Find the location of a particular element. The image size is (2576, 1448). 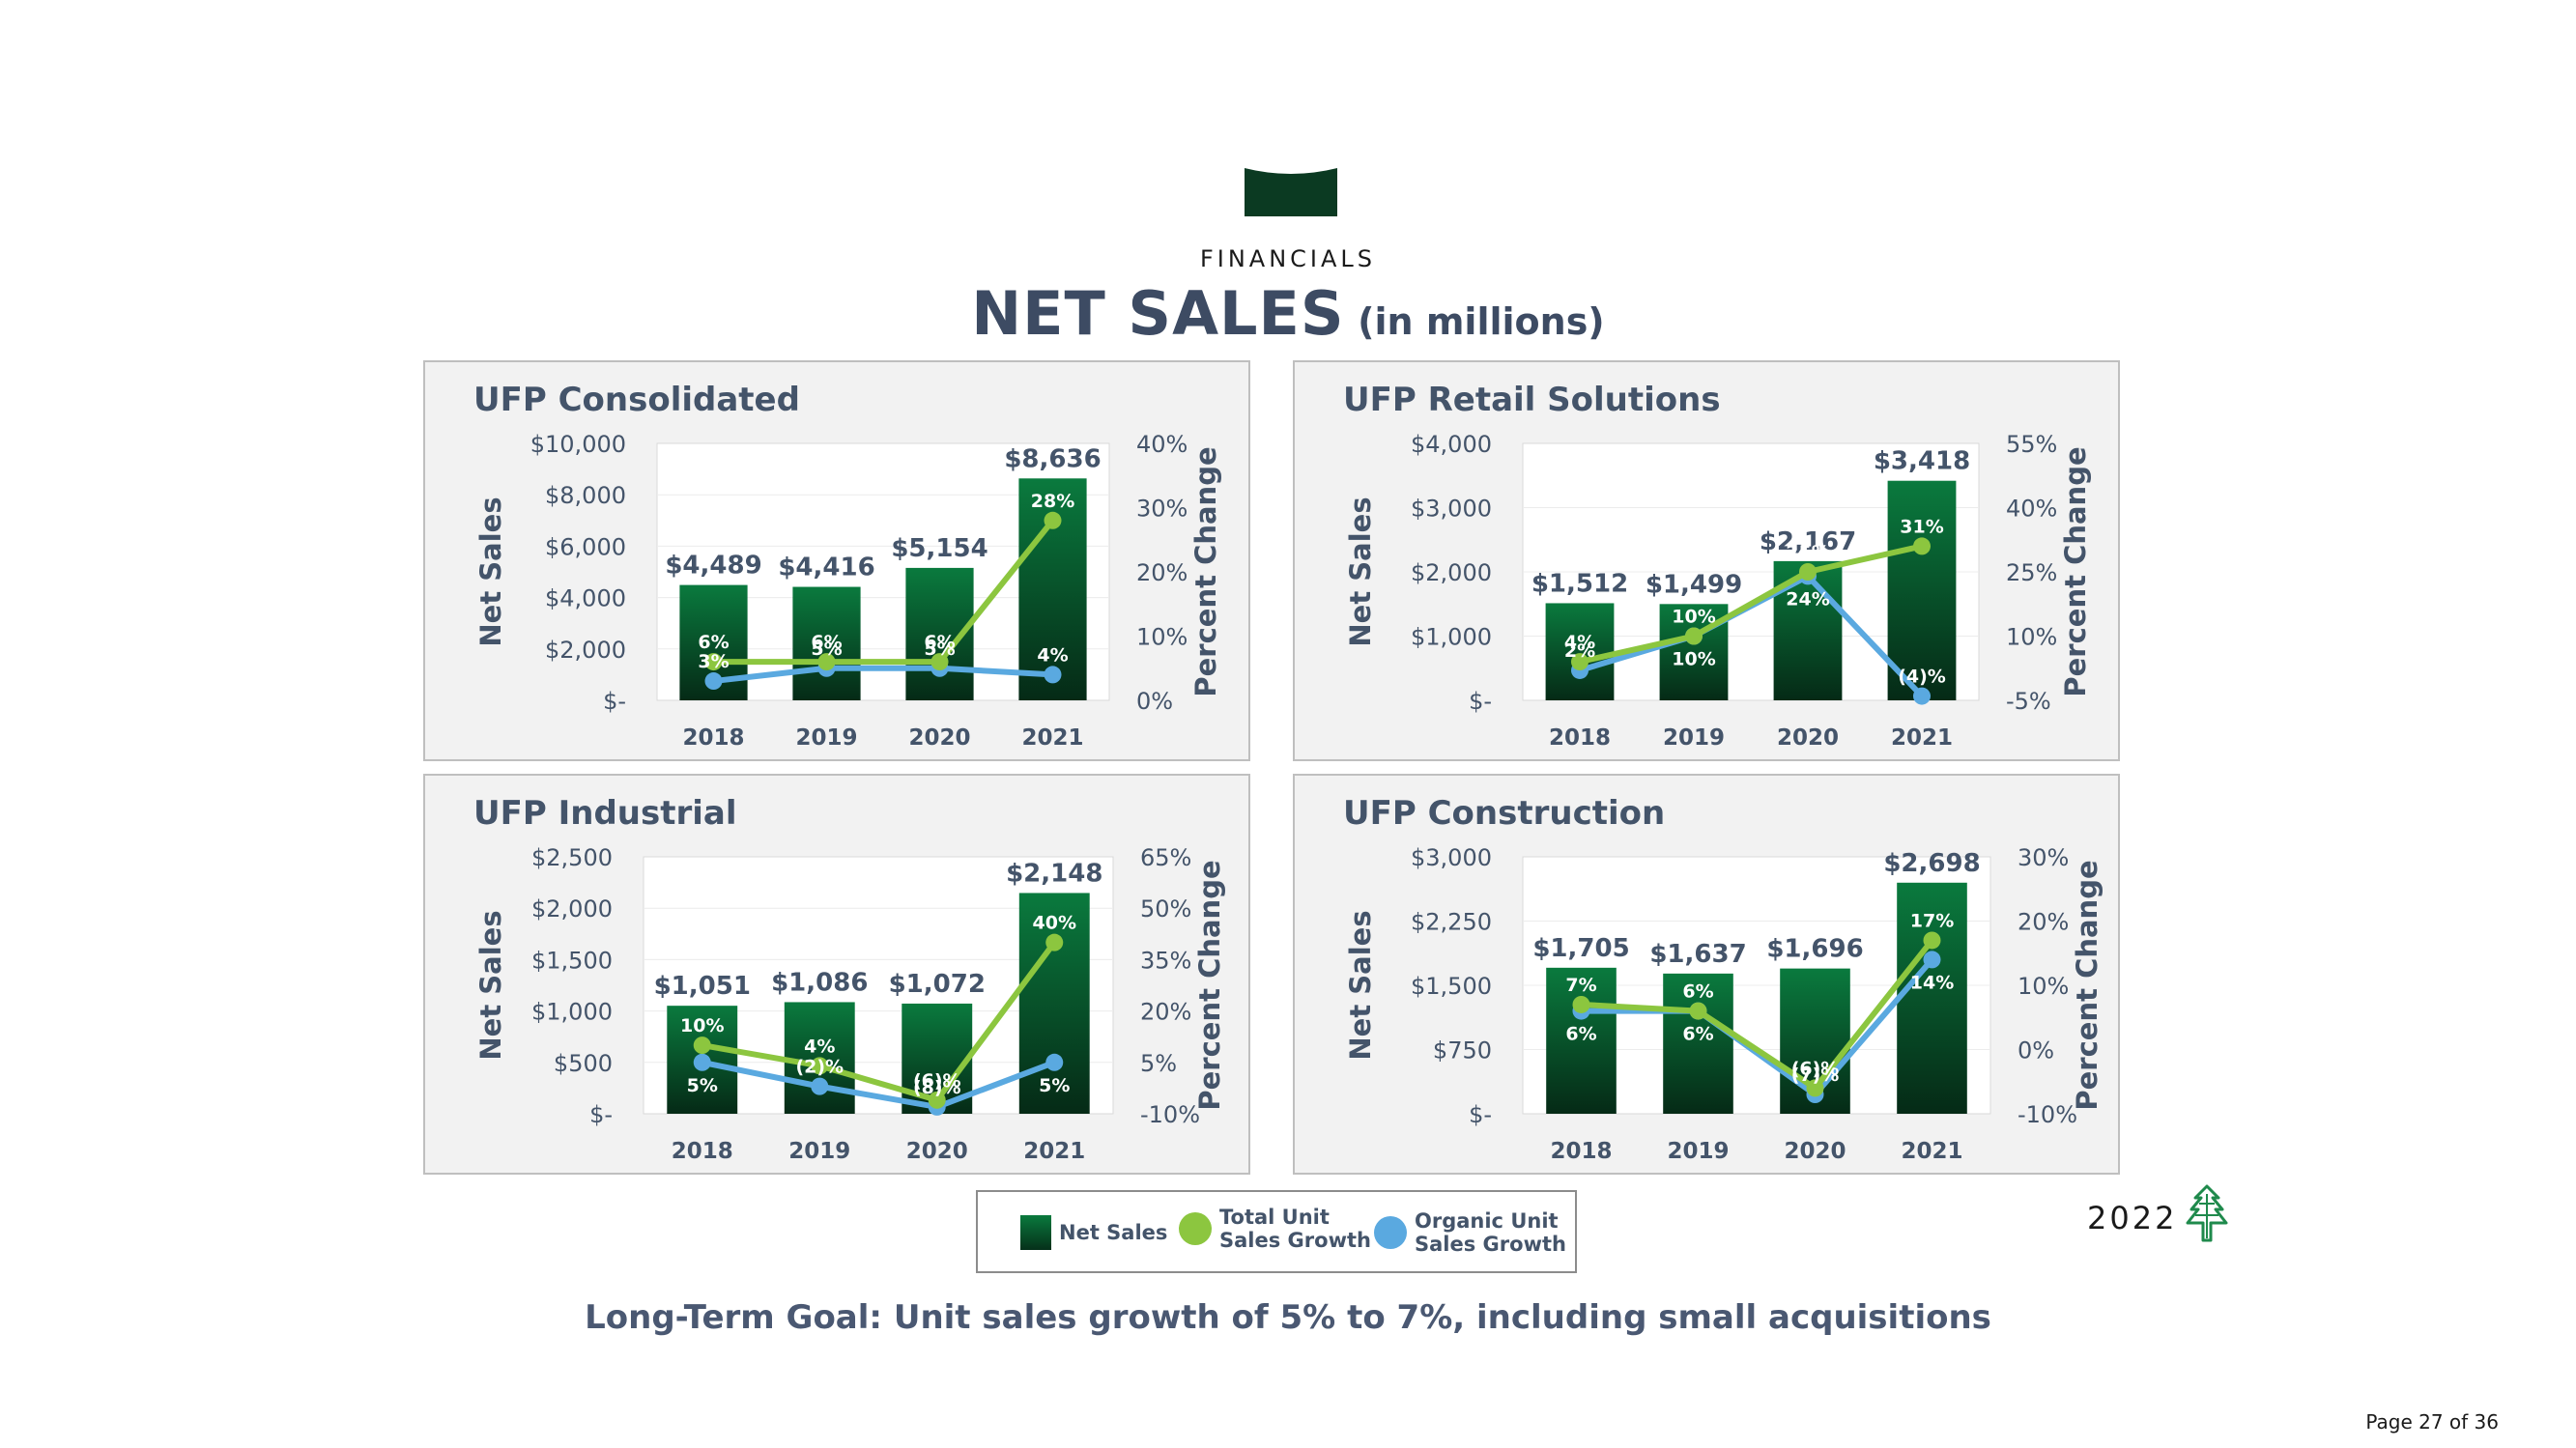

y2-tick-label: 5% is located at coordinates (1159, 1063).